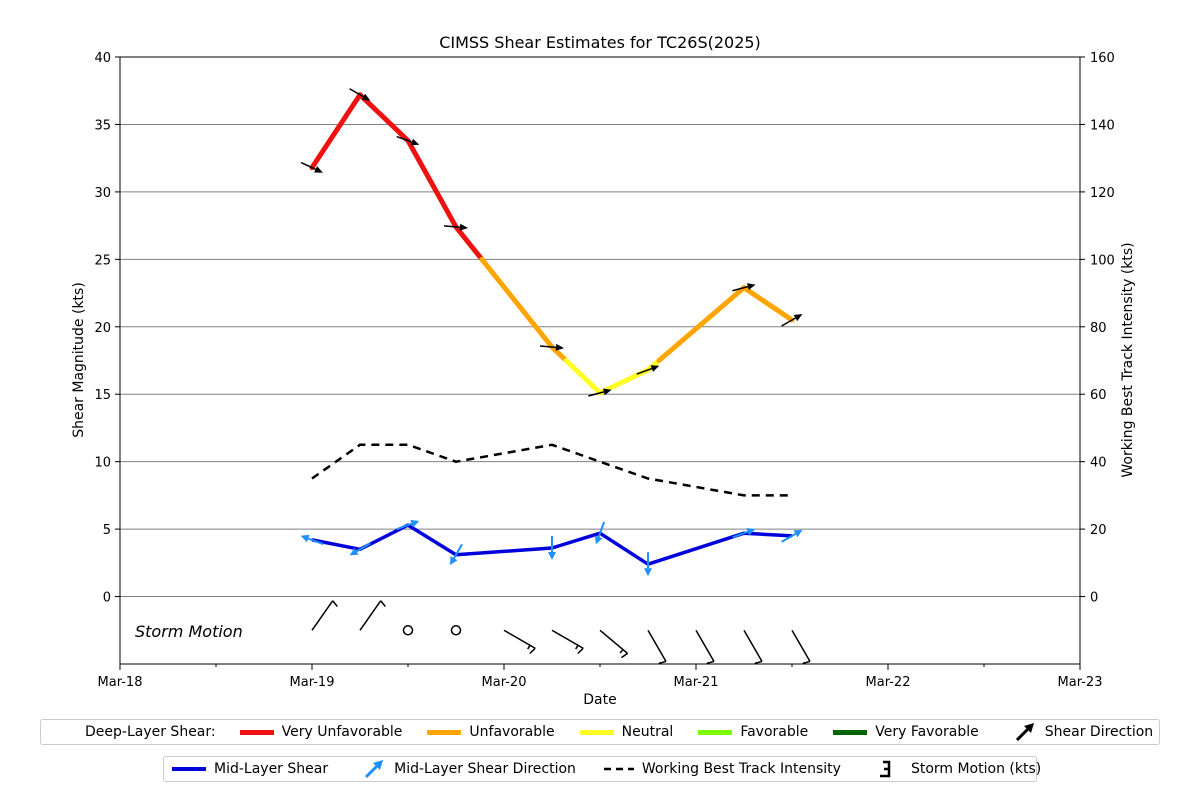  I want to click on mid-shear-arrow-0-head, so click(305, 538).